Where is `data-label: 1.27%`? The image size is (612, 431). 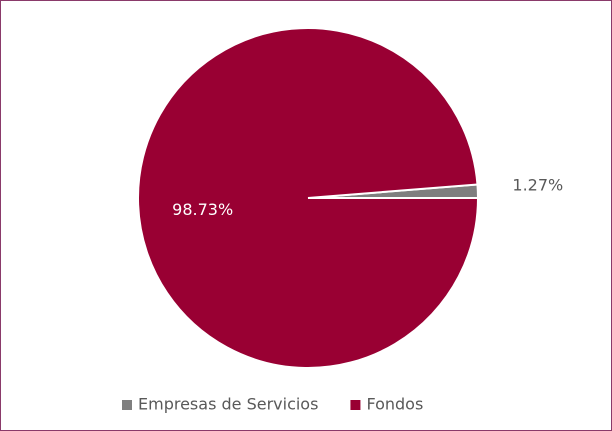 data-label: 1.27% is located at coordinates (537, 185).